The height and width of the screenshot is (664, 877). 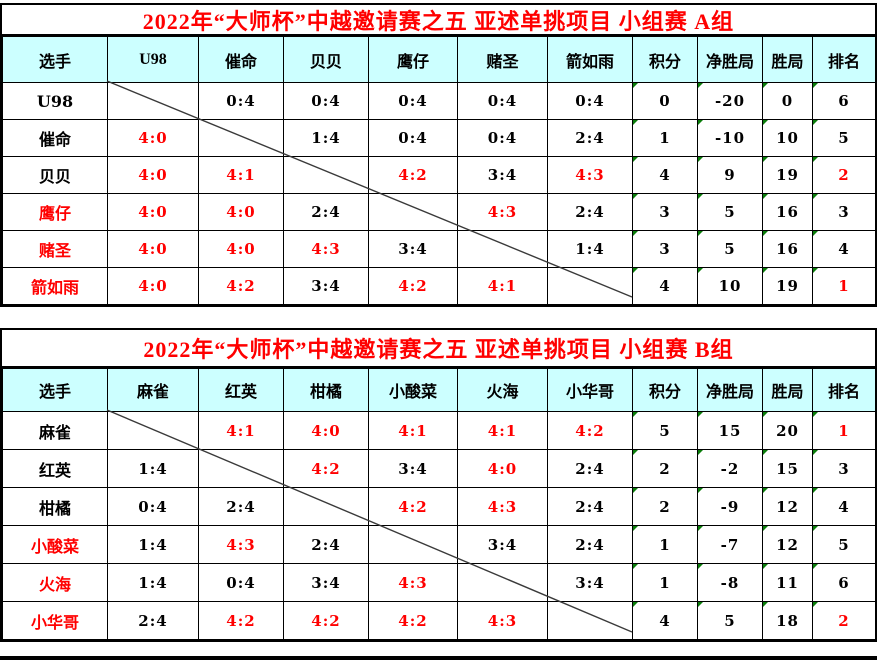 I want to click on group-b-title: 2022年“大师杯”中越邀请赛之五 亚述单挑项目 小组赛 B组, so click(x=438, y=349).